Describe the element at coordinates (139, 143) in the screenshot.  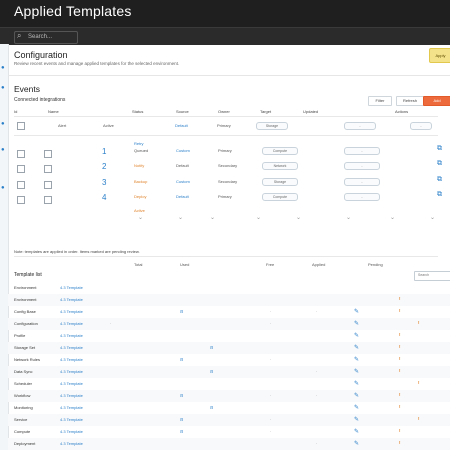
I see `row-name: Retry` at that location.